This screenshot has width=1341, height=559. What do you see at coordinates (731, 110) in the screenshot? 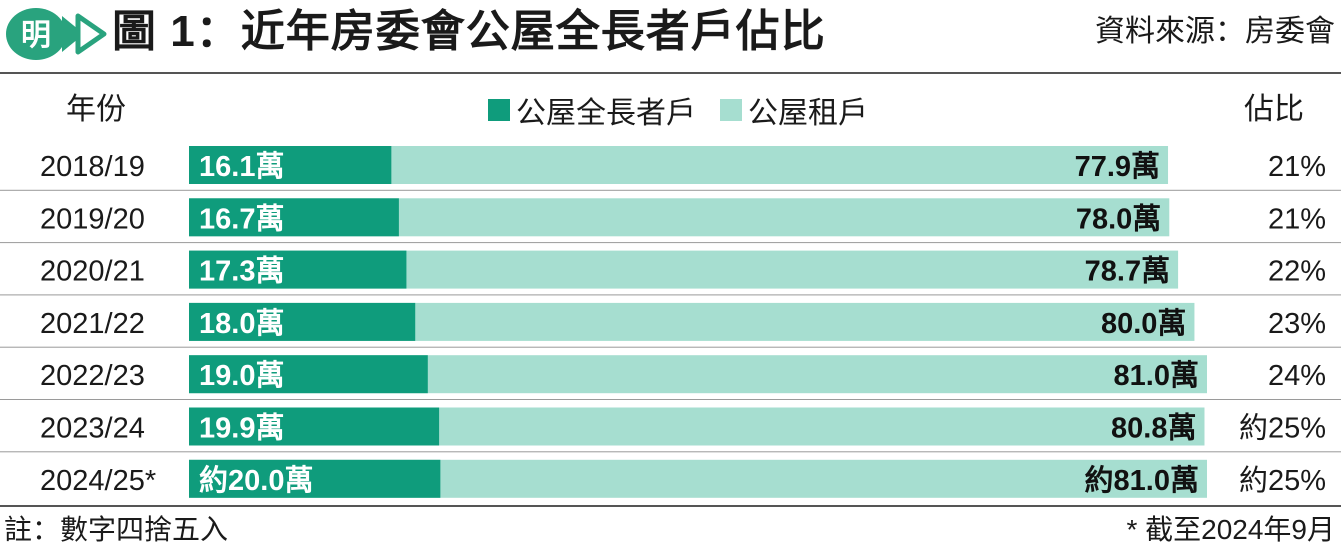
I see `legend-swatch-tenants` at bounding box center [731, 110].